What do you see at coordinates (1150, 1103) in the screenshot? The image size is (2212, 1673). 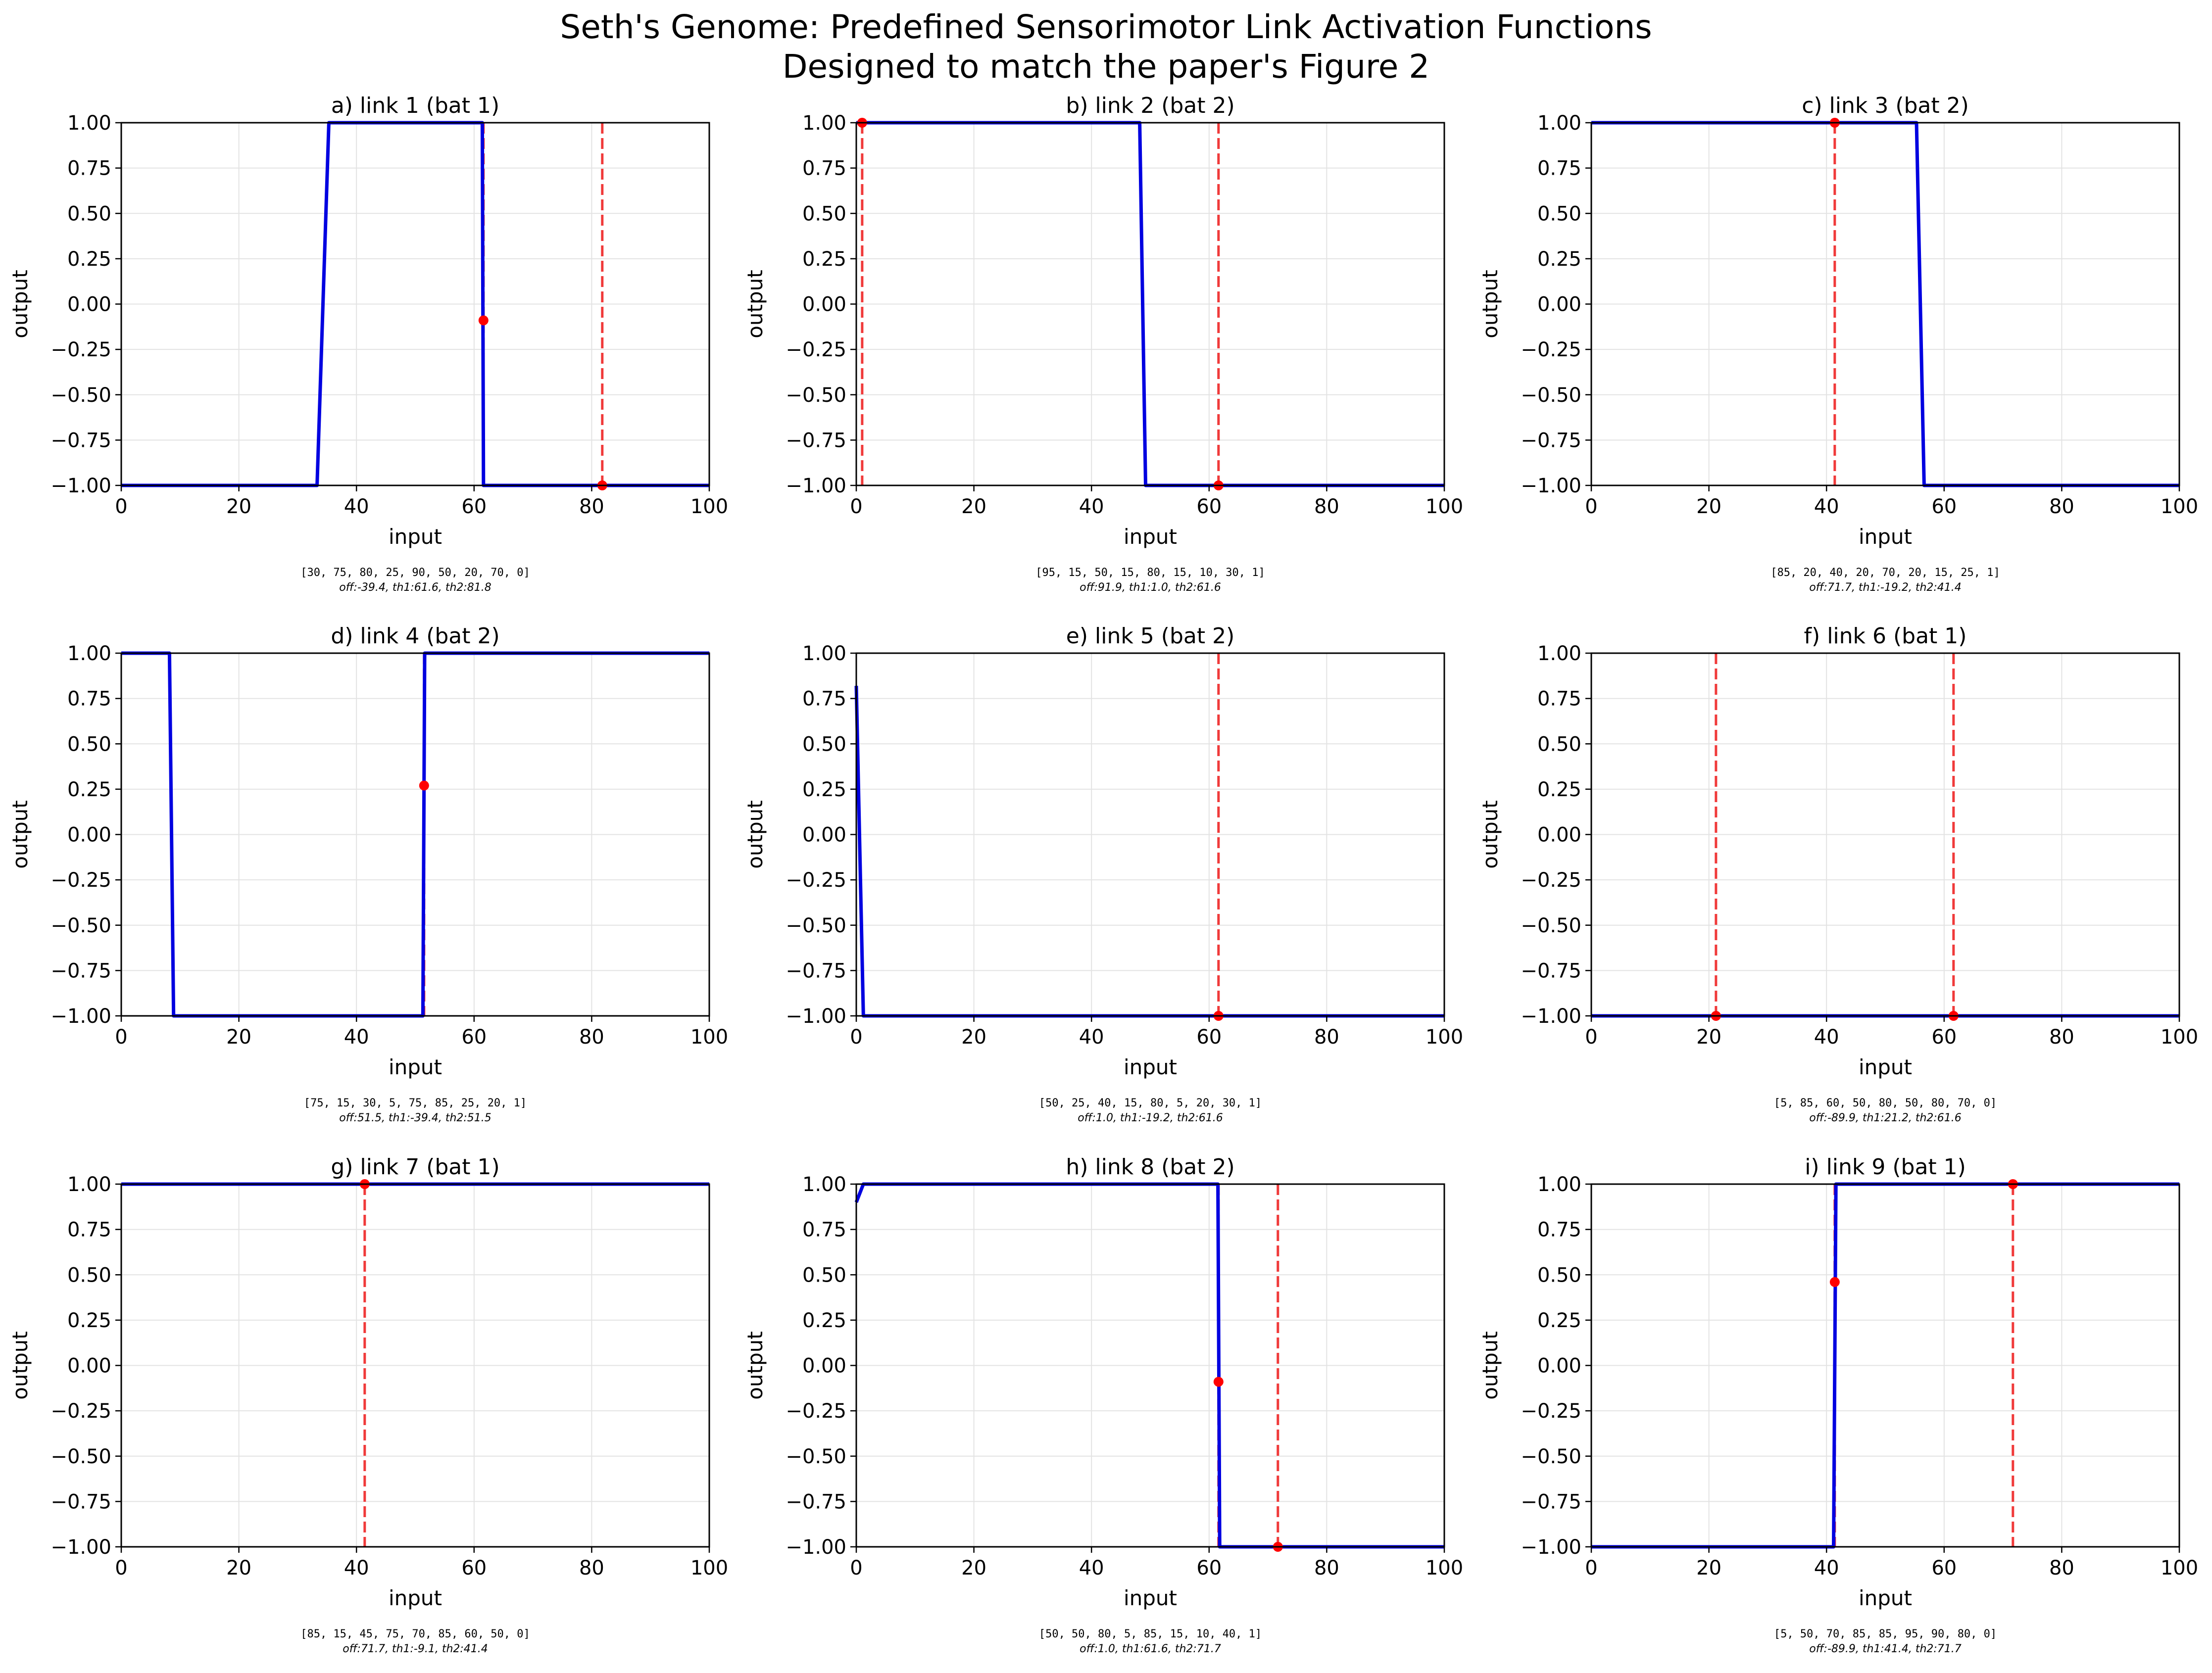 I see `genome-params-text: [50, 25, 40, 15, 80, 5, 20, 30, 1]` at bounding box center [1150, 1103].